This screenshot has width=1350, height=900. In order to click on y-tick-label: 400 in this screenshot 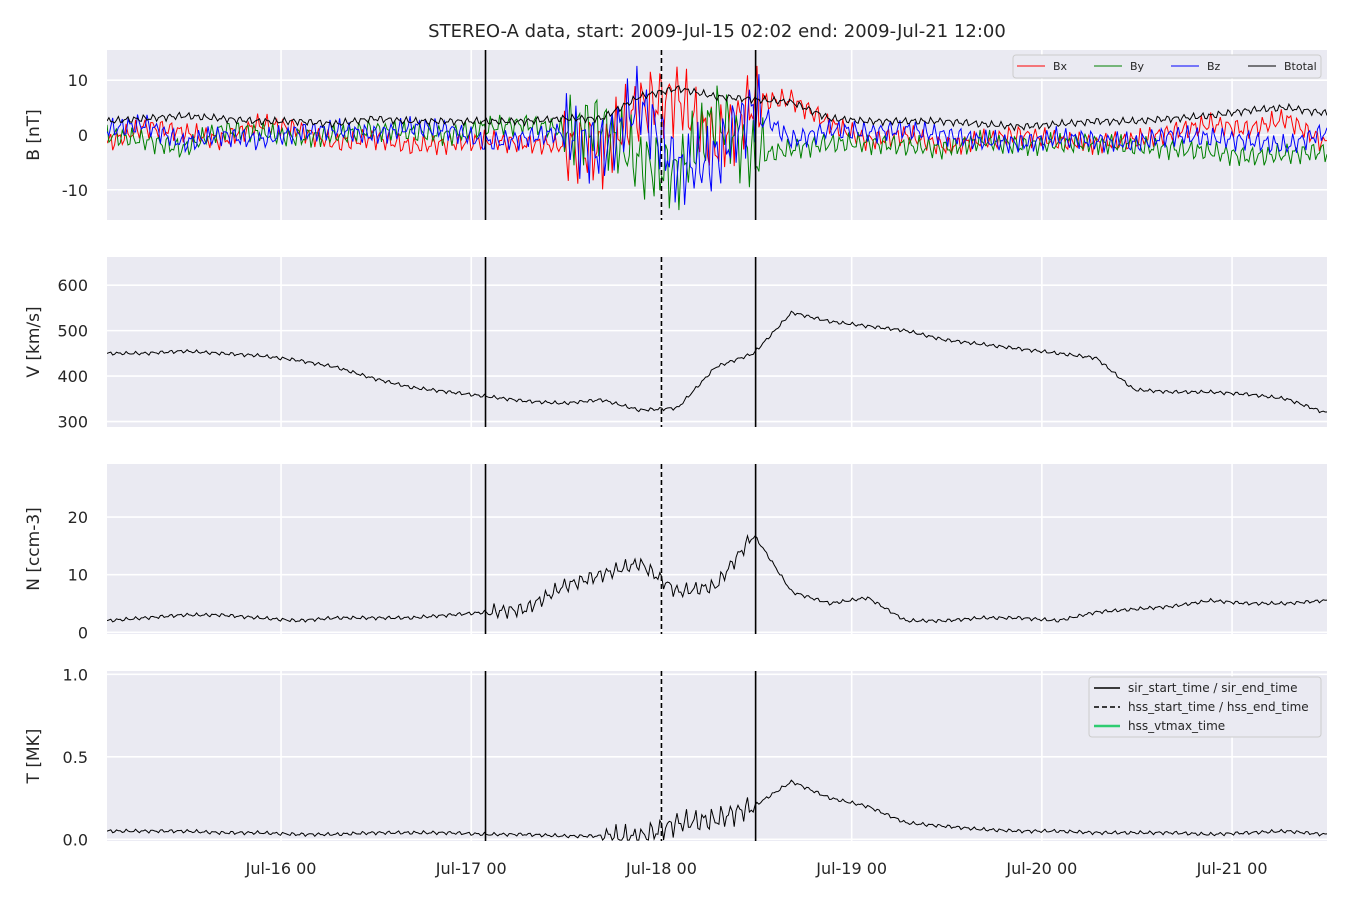, I will do `click(72, 376)`.